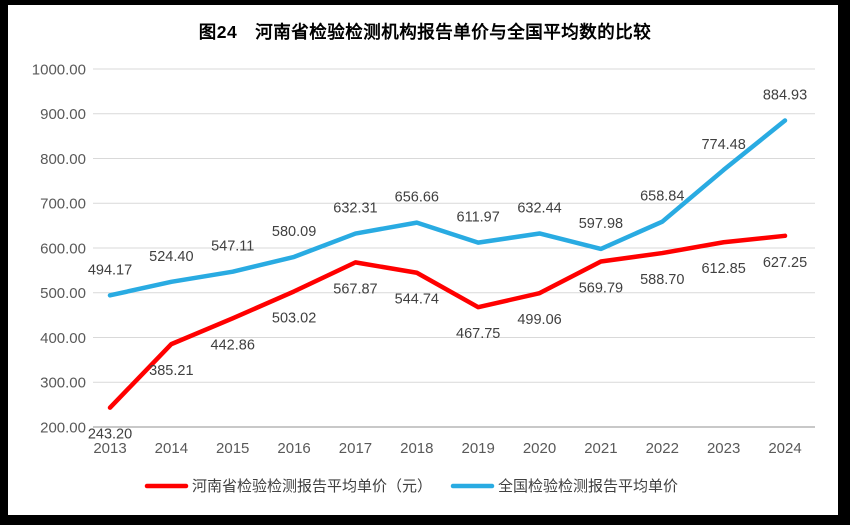  I want to click on data-label: 547.11, so click(232, 247).